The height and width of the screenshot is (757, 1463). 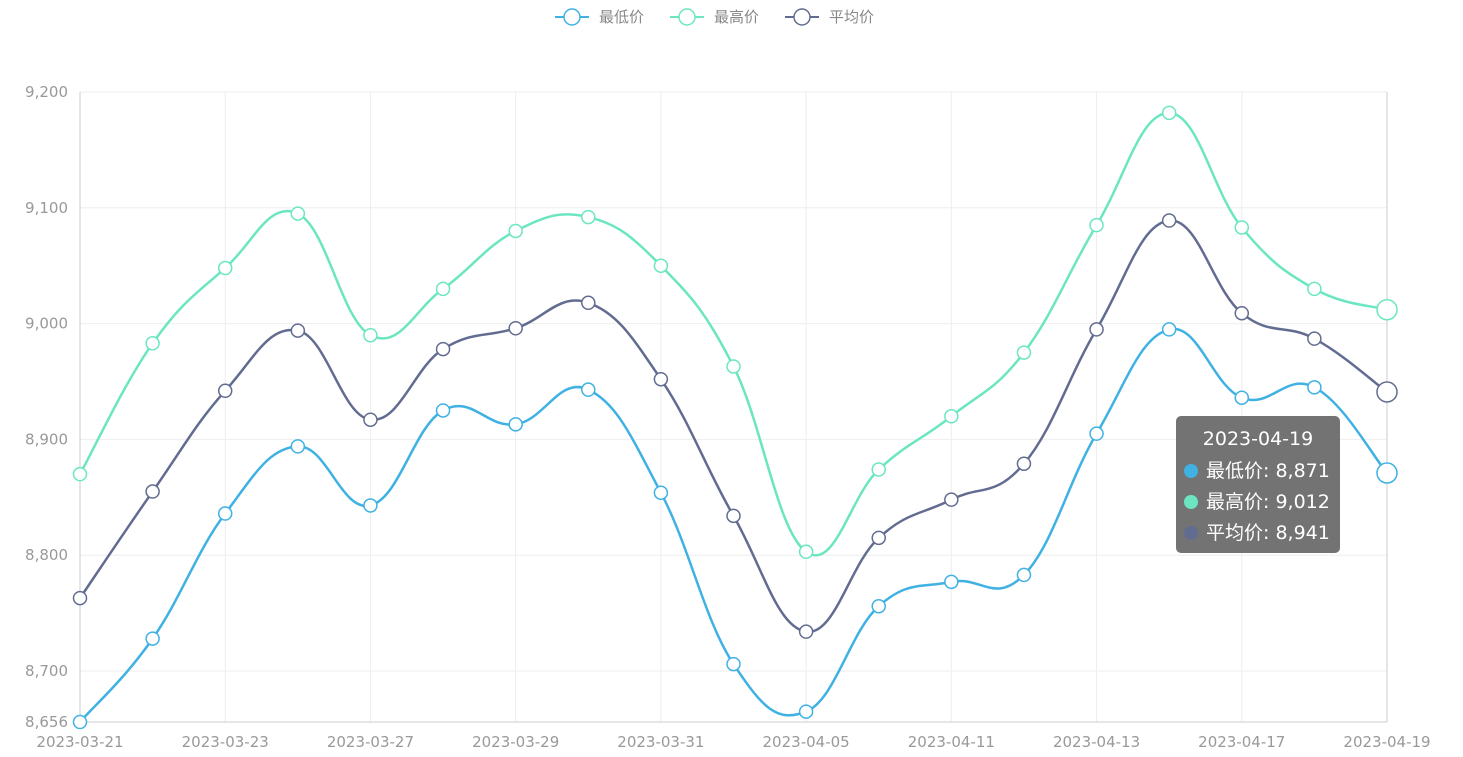 What do you see at coordinates (370, 742) in the screenshot?
I see `x-tick-label: 2023-03-27` at bounding box center [370, 742].